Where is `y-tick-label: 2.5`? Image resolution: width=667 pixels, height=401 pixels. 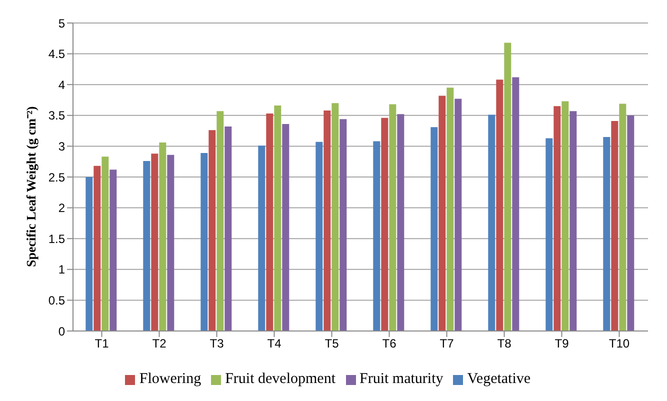 y-tick-label: 2.5 is located at coordinates (57, 177).